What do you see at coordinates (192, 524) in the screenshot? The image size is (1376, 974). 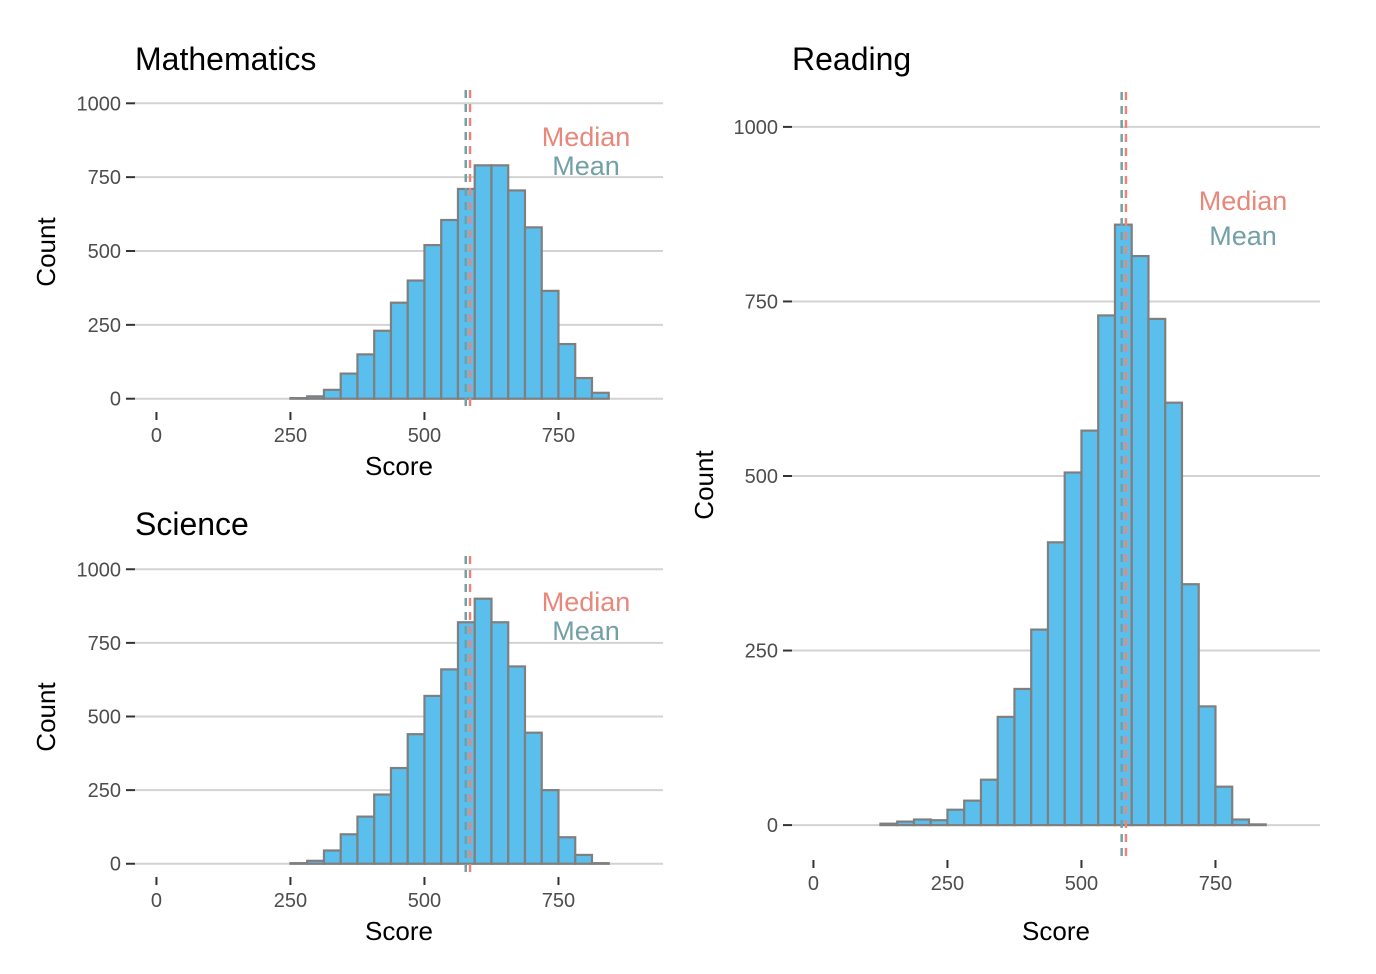 I see `panel-title: Science` at bounding box center [192, 524].